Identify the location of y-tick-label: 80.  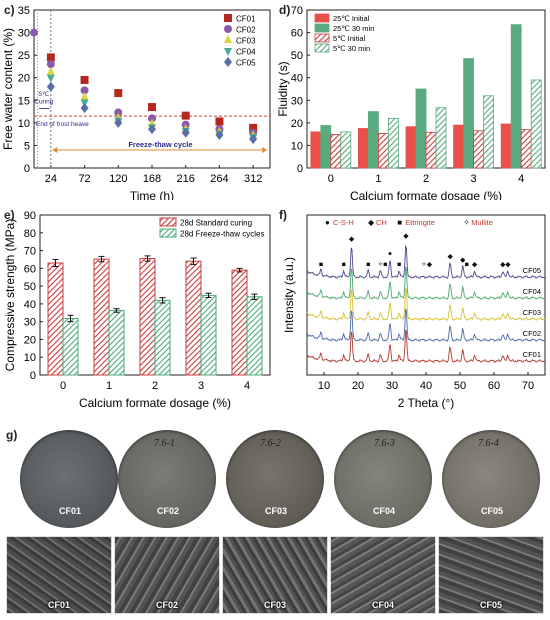
(30, 234).